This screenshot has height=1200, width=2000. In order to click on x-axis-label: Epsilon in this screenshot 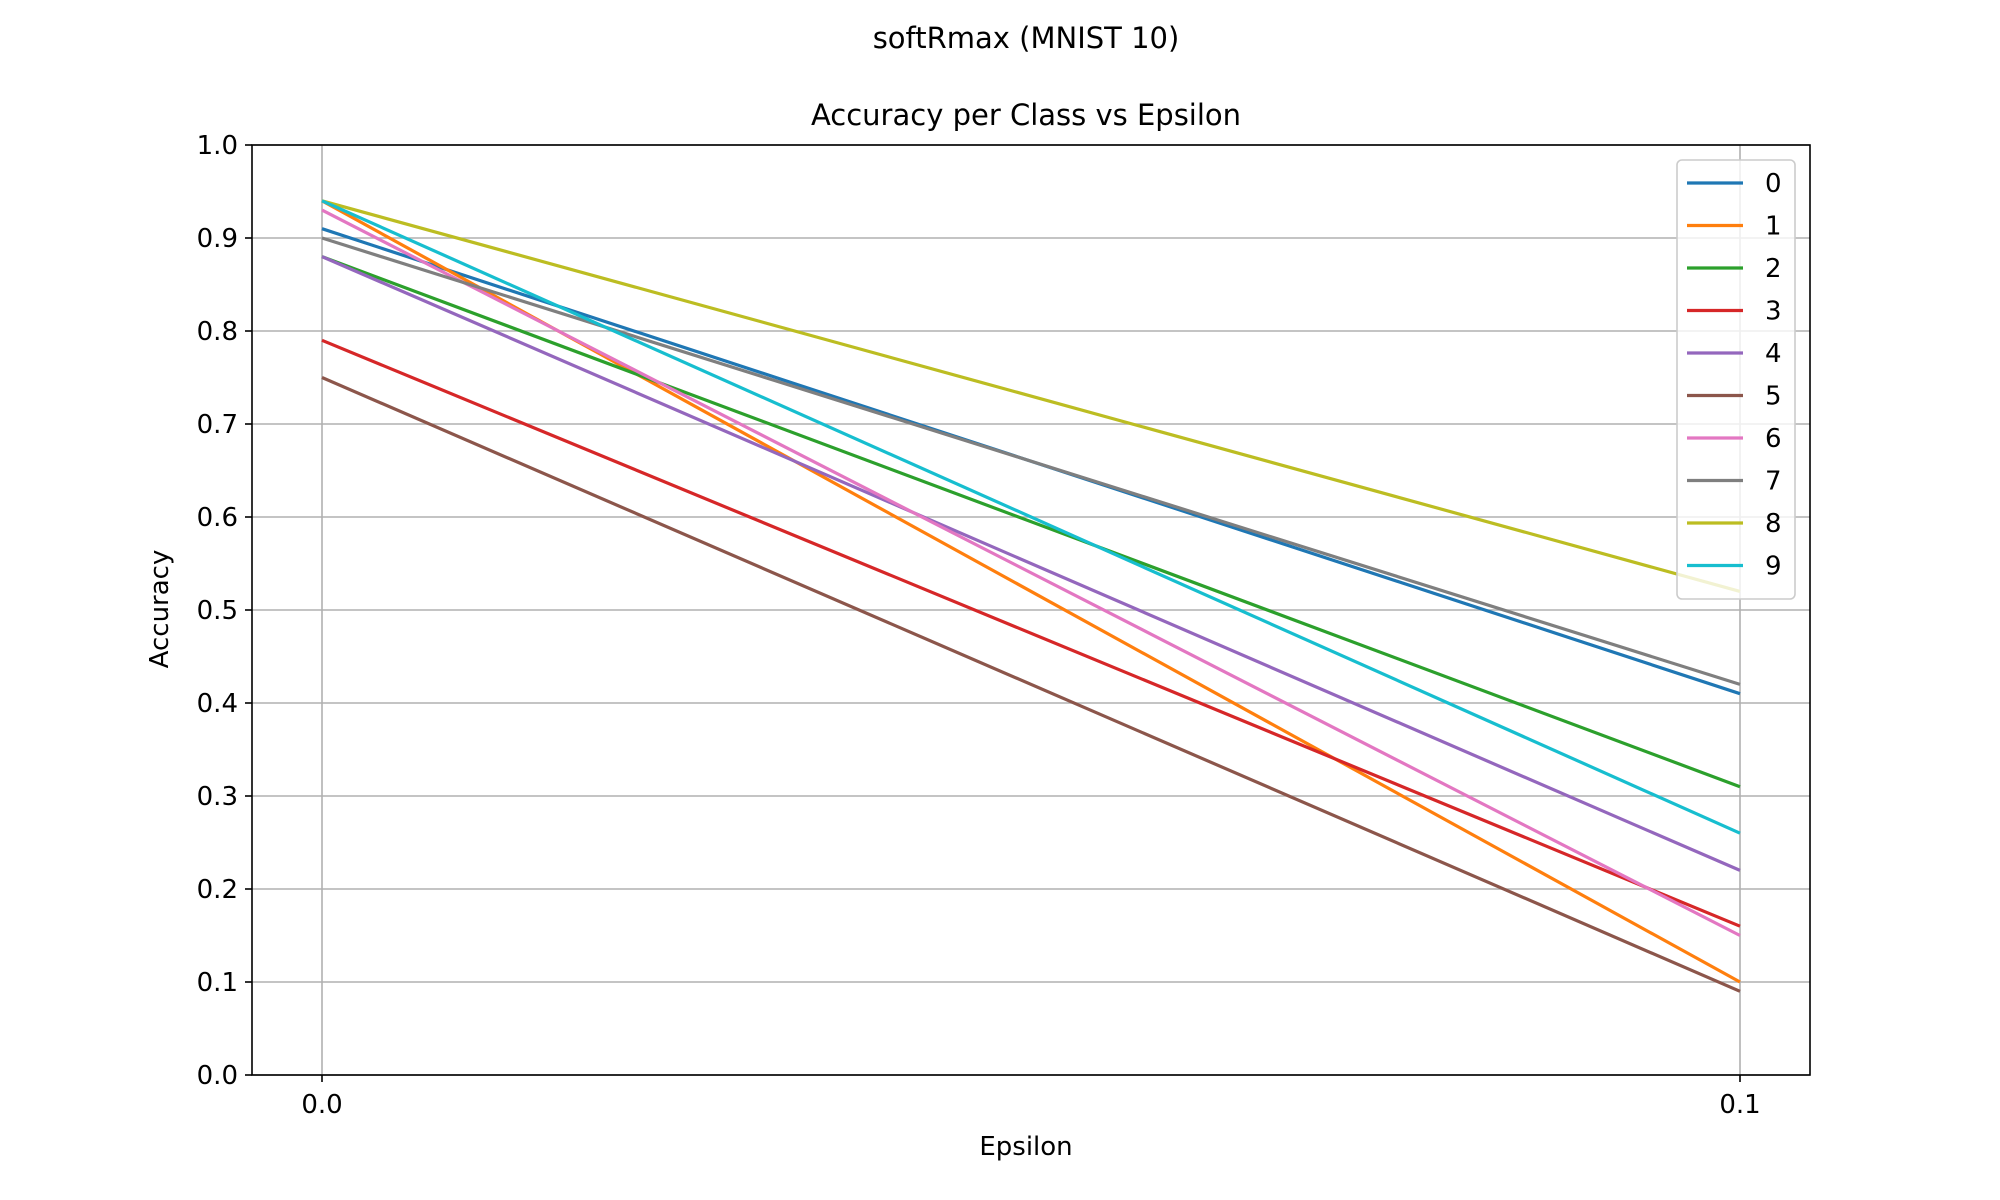, I will do `click(1025, 1147)`.